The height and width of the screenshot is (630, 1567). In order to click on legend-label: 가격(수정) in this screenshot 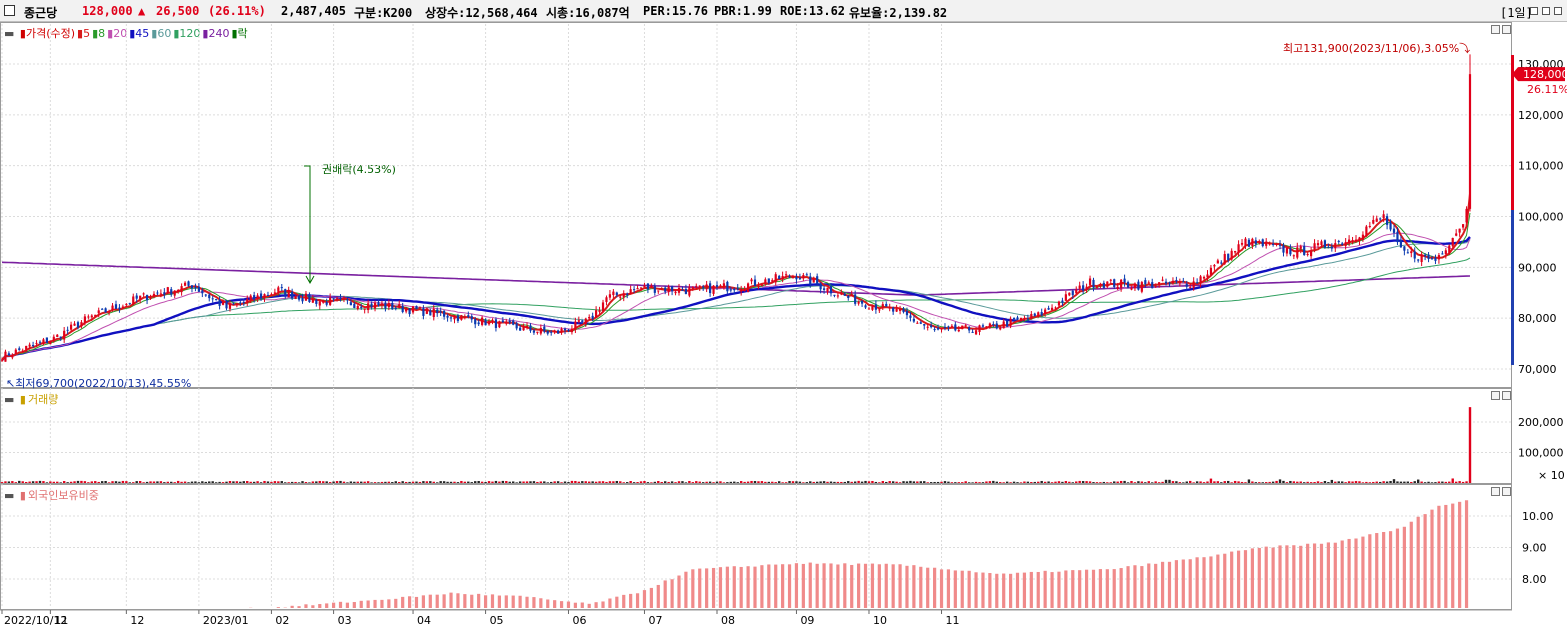, I will do `click(50, 33)`.